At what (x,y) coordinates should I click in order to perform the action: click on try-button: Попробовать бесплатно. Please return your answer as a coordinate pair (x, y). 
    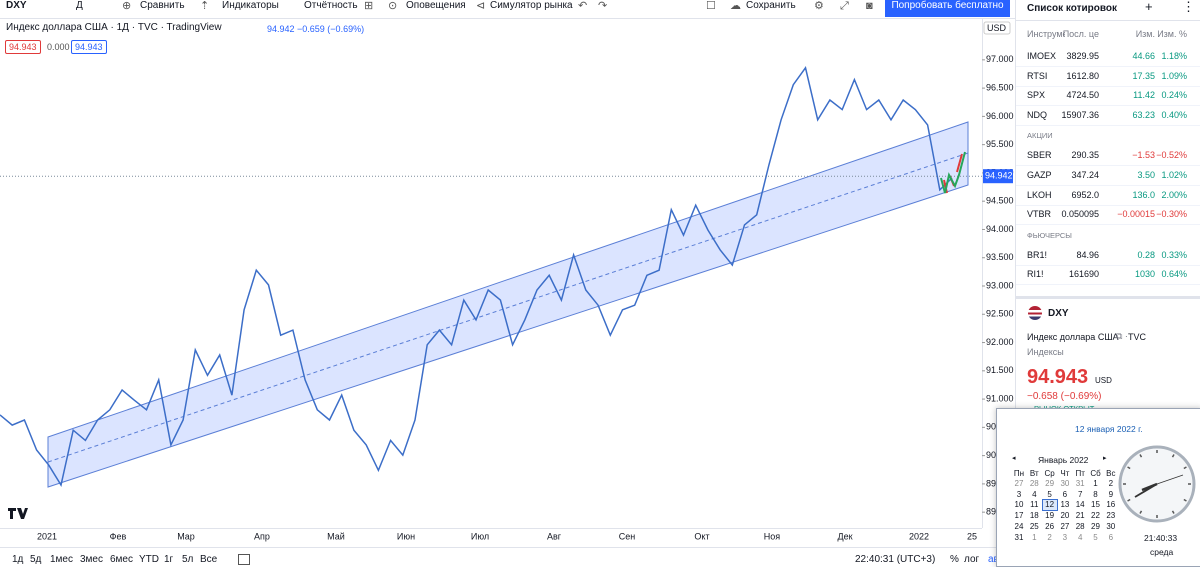
    Looking at the image, I should click on (947, 8).